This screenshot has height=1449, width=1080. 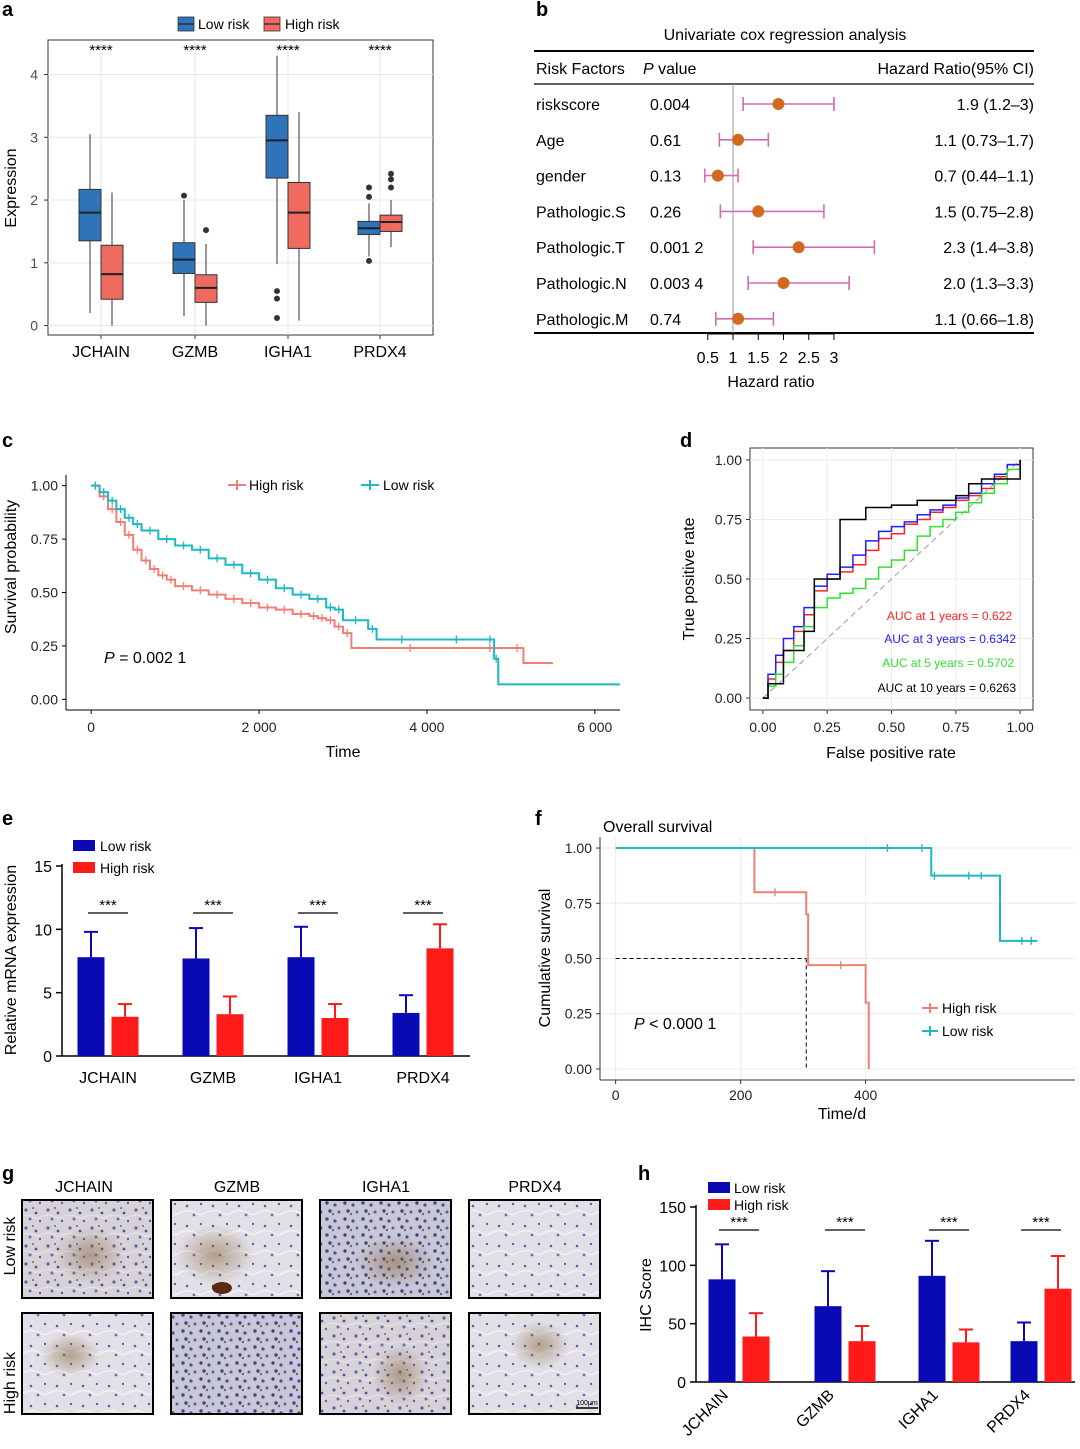 I want to click on roc-curve, so click(x=891, y=579).